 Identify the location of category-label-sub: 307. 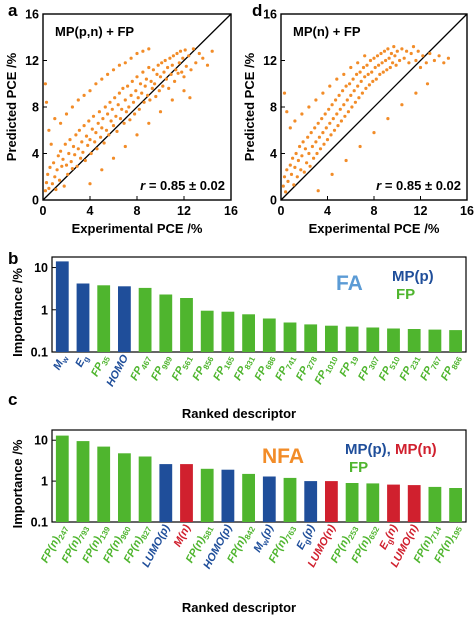
(374, 363).